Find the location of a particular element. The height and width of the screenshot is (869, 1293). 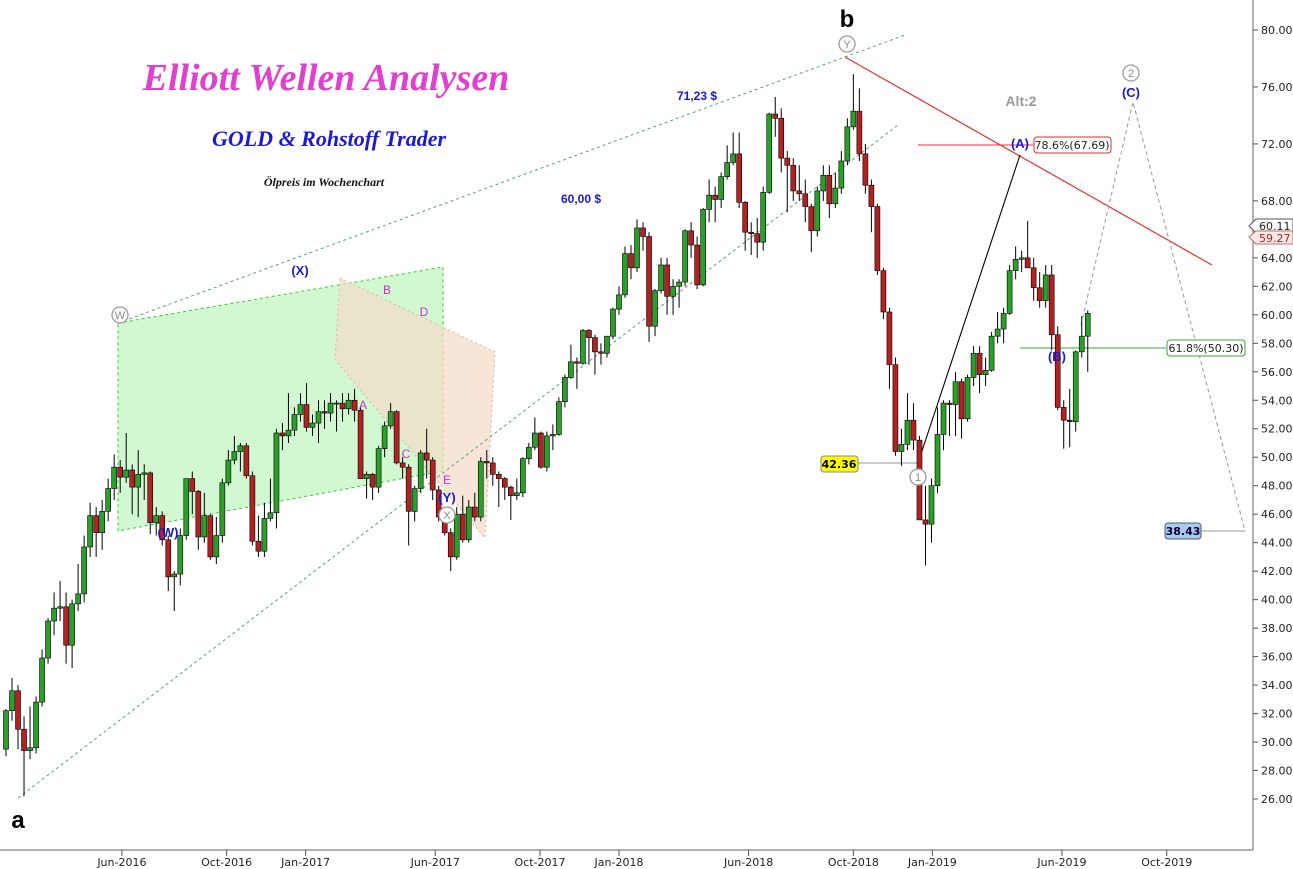

wave-label-b-paren: (B) is located at coordinates (1057, 356).